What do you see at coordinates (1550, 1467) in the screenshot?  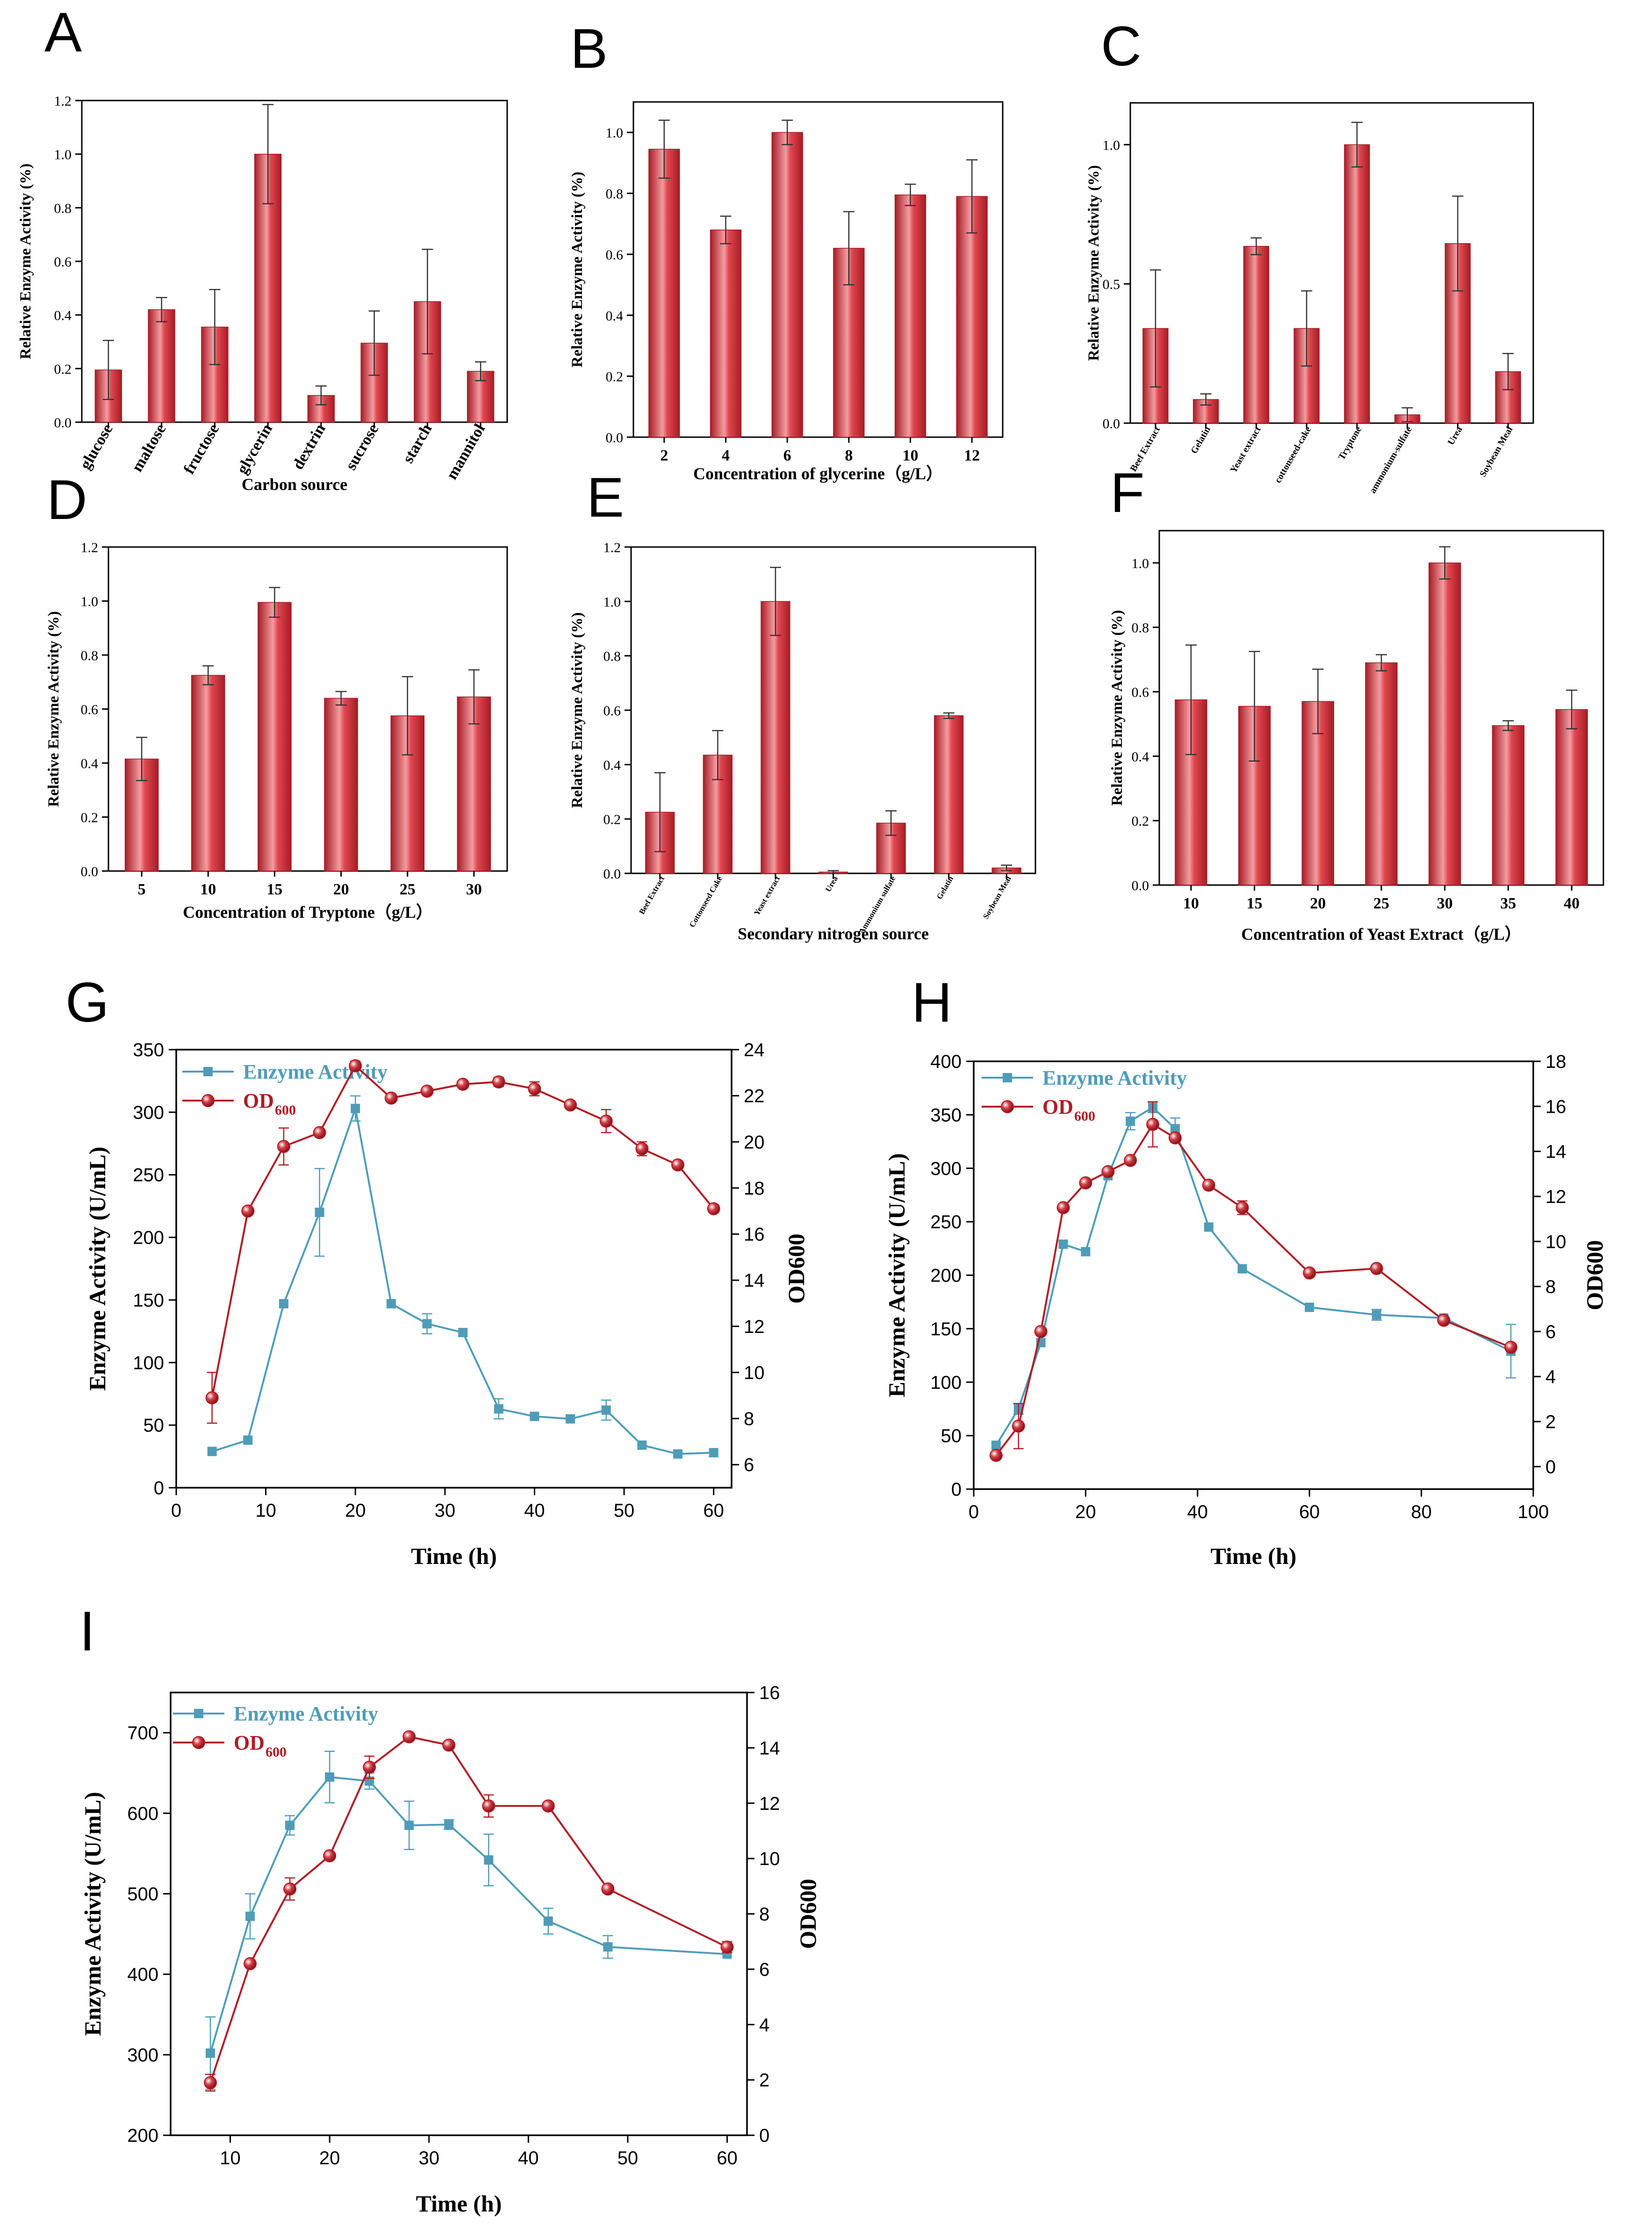 I see `y2-tick-label: 0` at bounding box center [1550, 1467].